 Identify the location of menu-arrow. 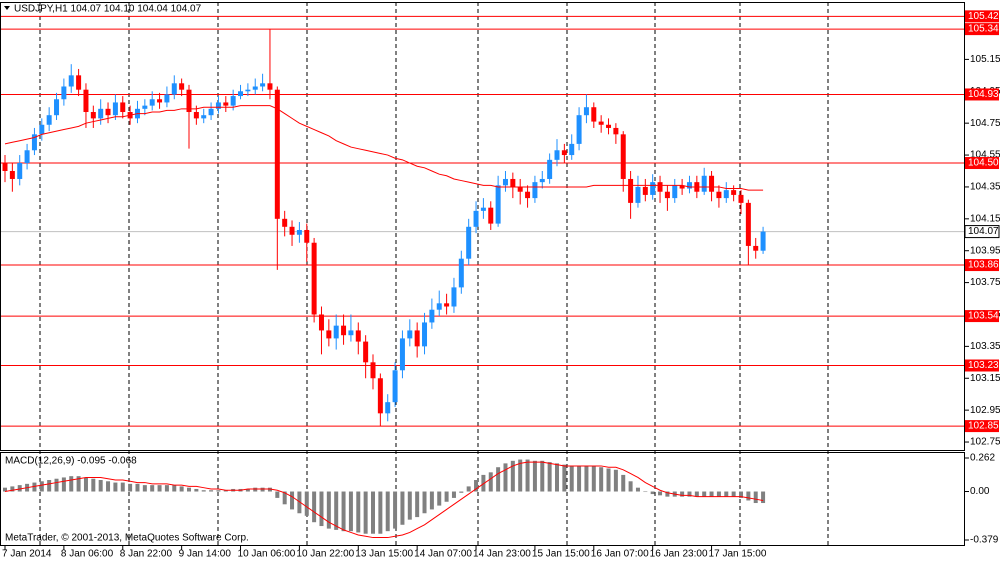
(7, 8).